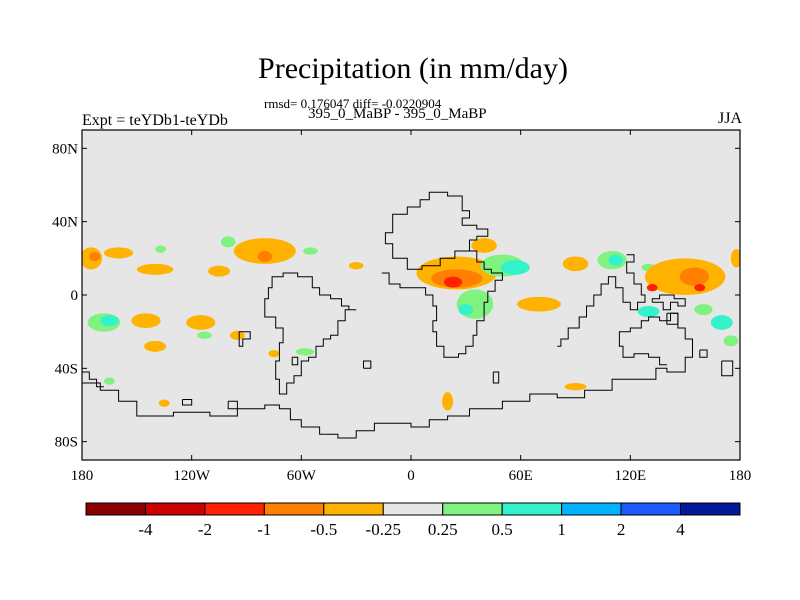 Image resolution: width=800 pixels, height=600 pixels. Describe the element at coordinates (145, 529) in the screenshot. I see `colorbar-label: -4` at that location.